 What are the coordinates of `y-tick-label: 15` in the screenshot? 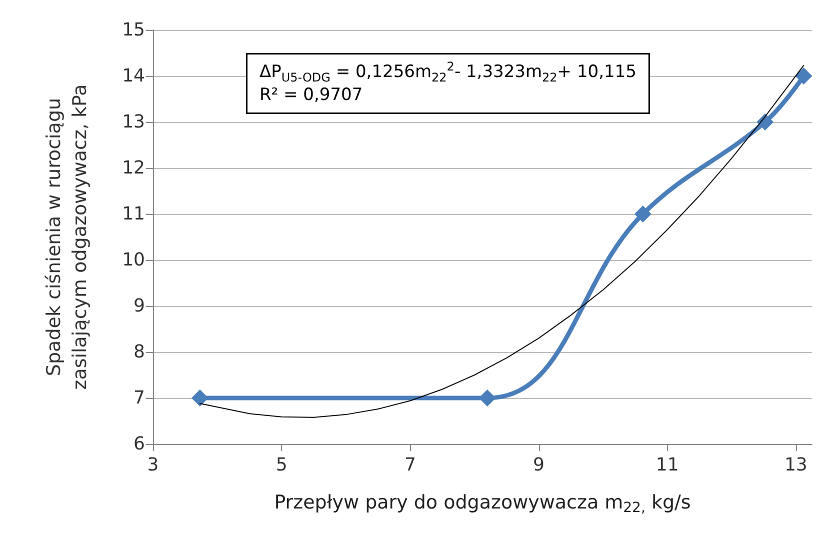 It's located at (133, 30).